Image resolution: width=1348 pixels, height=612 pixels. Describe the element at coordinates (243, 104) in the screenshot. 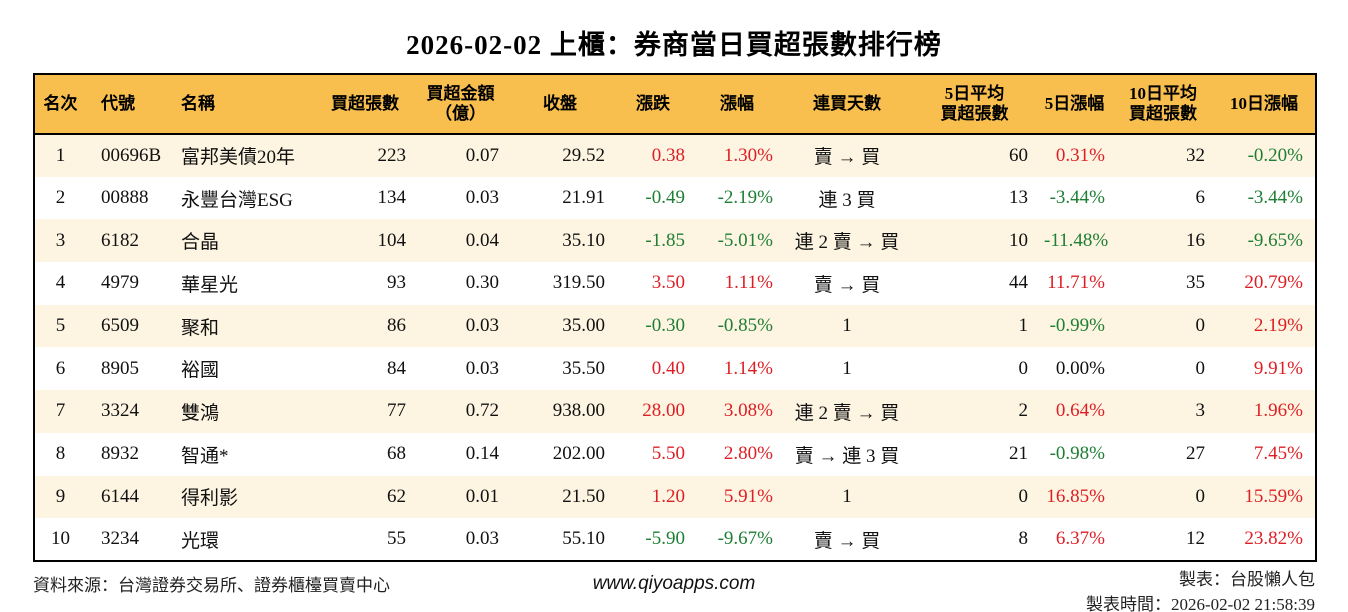

I see `column-header-name: 名稱` at that location.